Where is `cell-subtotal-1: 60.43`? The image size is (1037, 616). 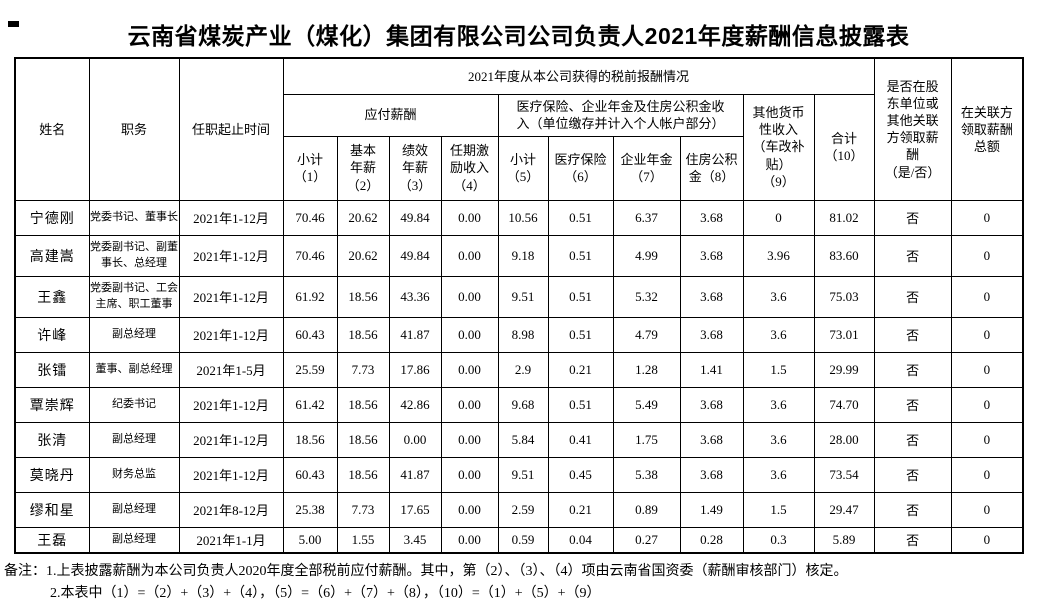
cell-subtotal-1: 60.43 is located at coordinates (310, 474).